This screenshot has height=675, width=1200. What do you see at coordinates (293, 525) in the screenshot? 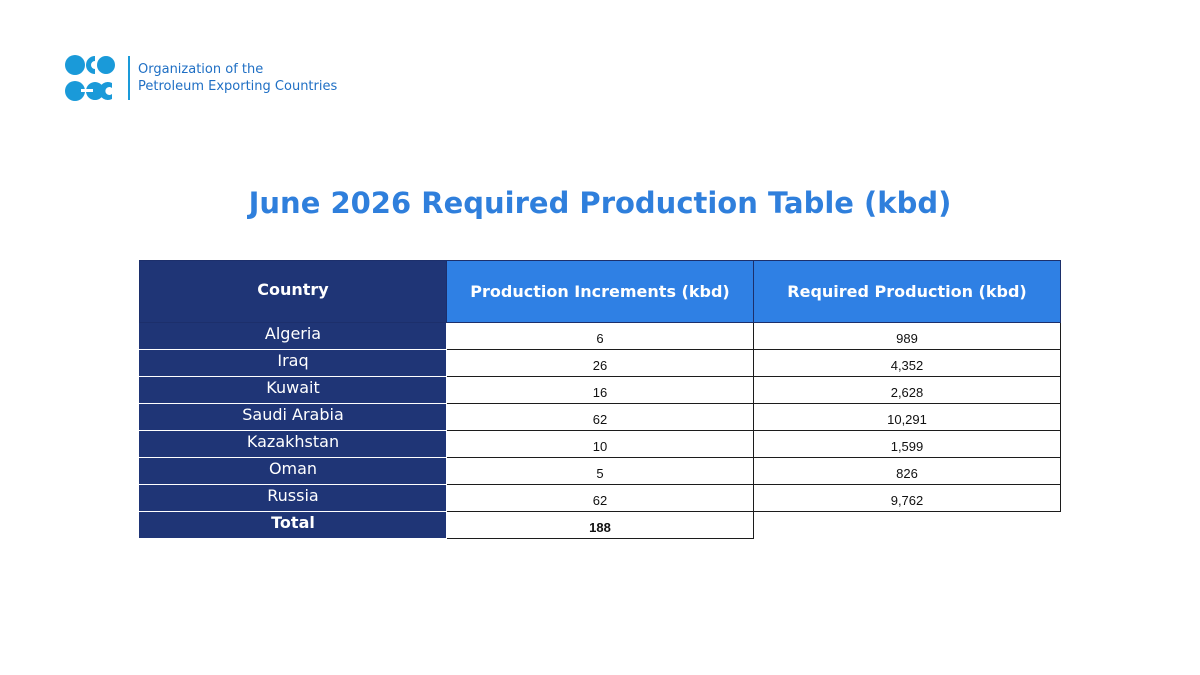
I see `total-label: Total` at bounding box center [293, 525].